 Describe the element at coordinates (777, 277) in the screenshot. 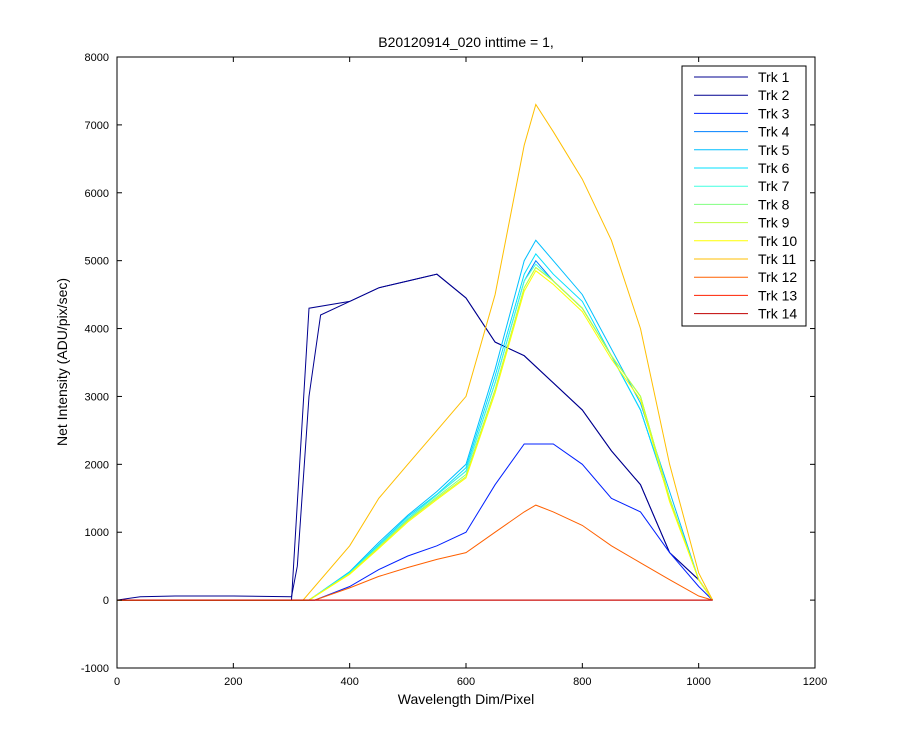

I see `legend-entry-label: Trk 12` at that location.